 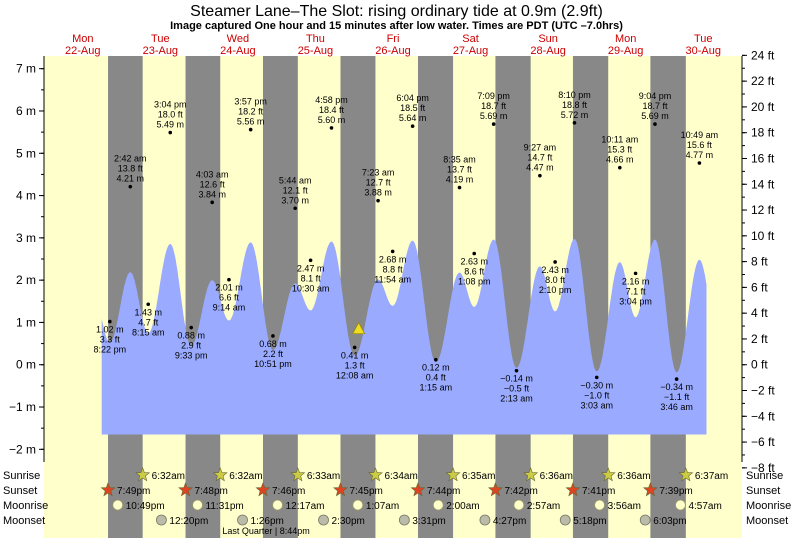 I want to click on tide-extreme-m: 1.02 m, so click(x=110, y=330).